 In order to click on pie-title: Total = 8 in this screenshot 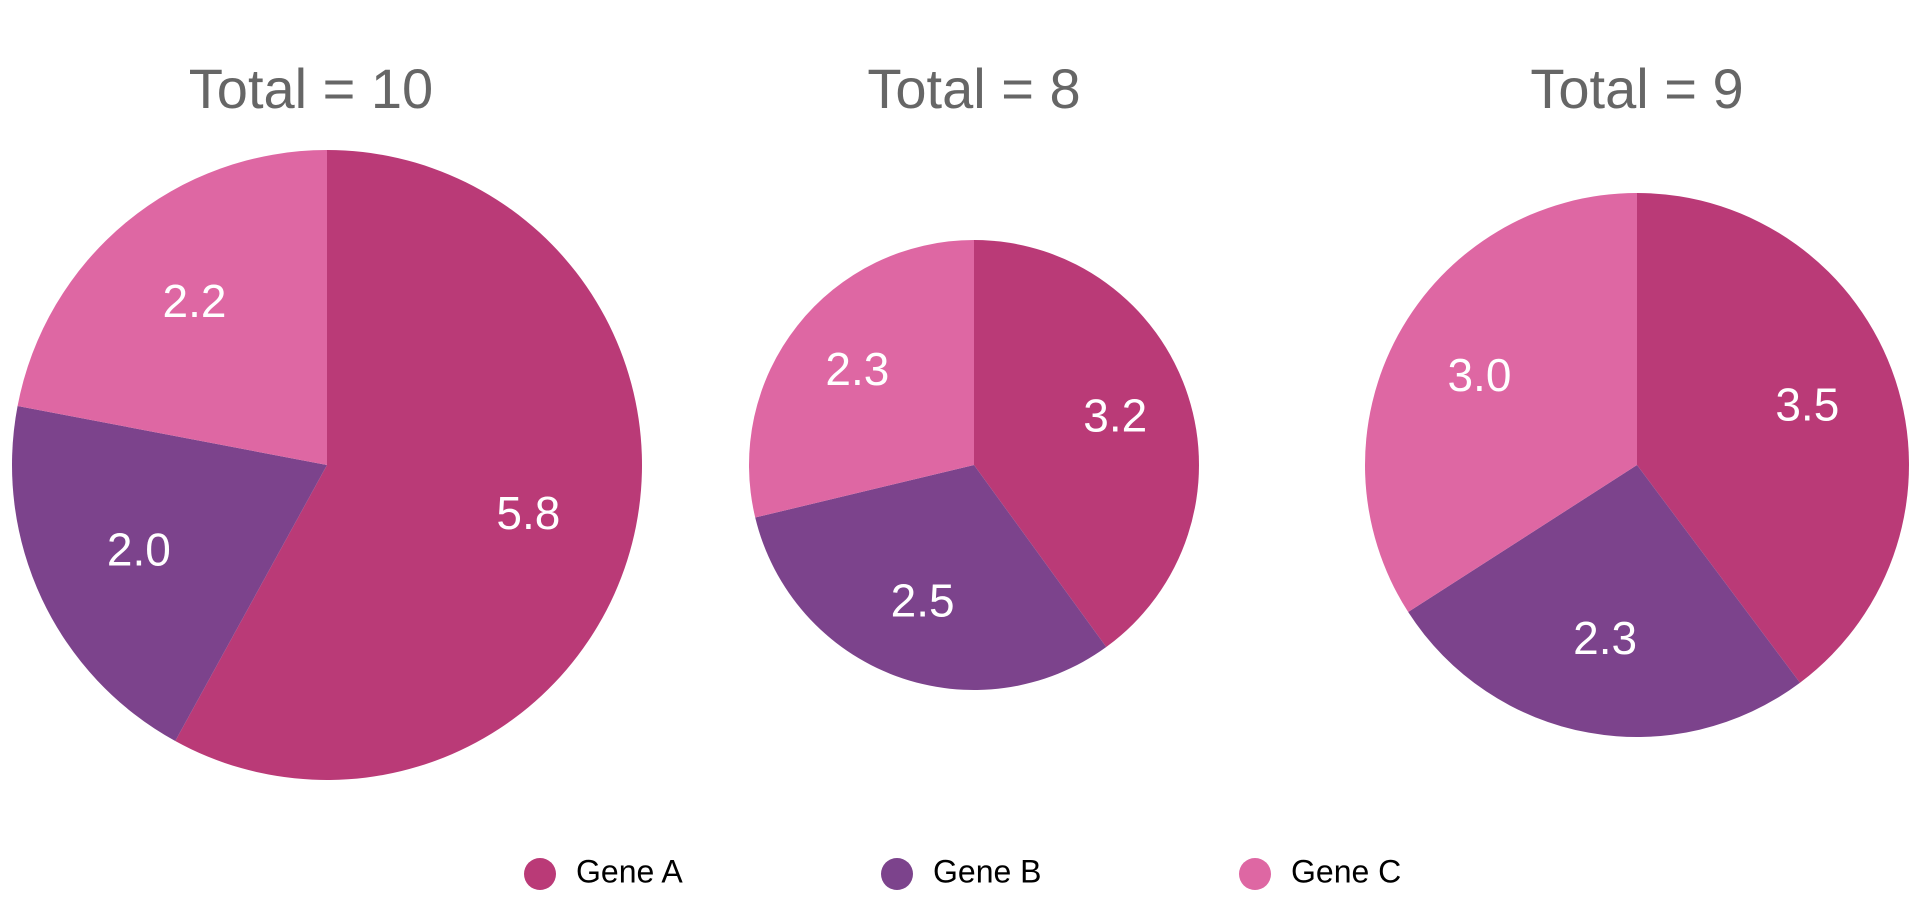, I will do `click(973, 88)`.